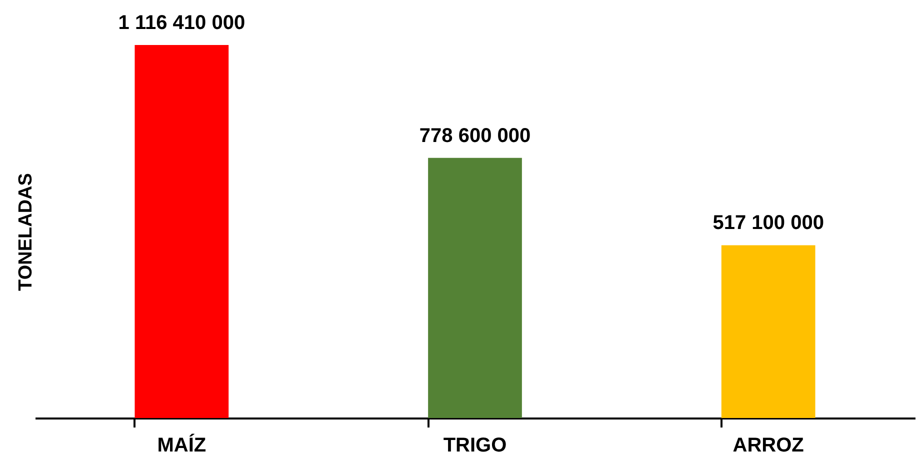 The height and width of the screenshot is (464, 920). What do you see at coordinates (182, 23) in the screenshot?
I see `data-label: 1 116 410 000` at bounding box center [182, 23].